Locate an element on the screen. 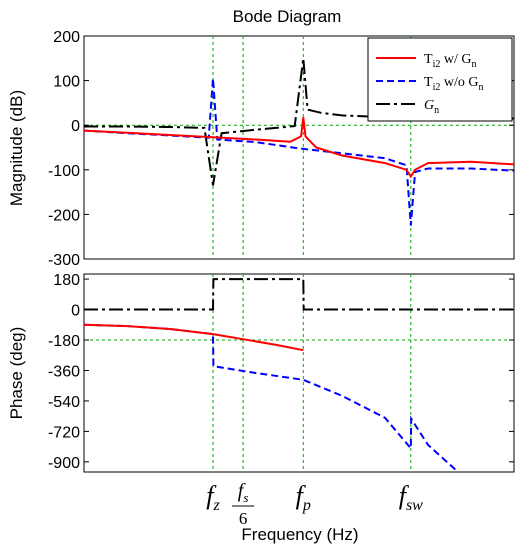  magnitude-ytick-label: 0 is located at coordinates (75, 126).